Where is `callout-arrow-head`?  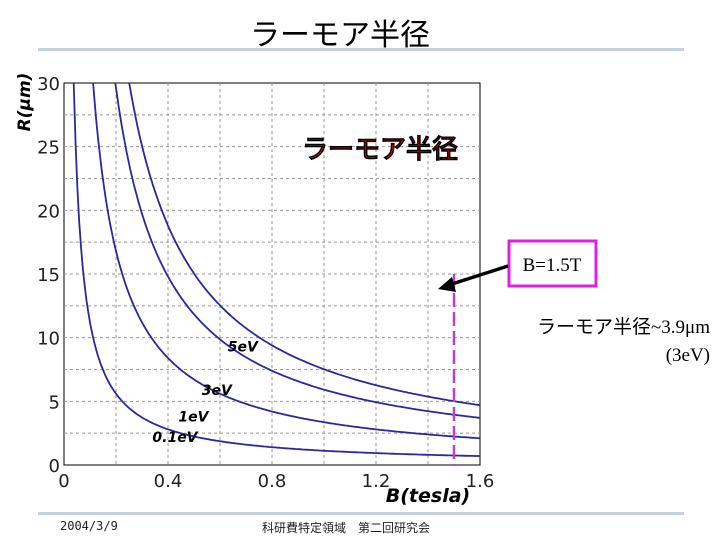
callout-arrow-head is located at coordinates (447, 284).